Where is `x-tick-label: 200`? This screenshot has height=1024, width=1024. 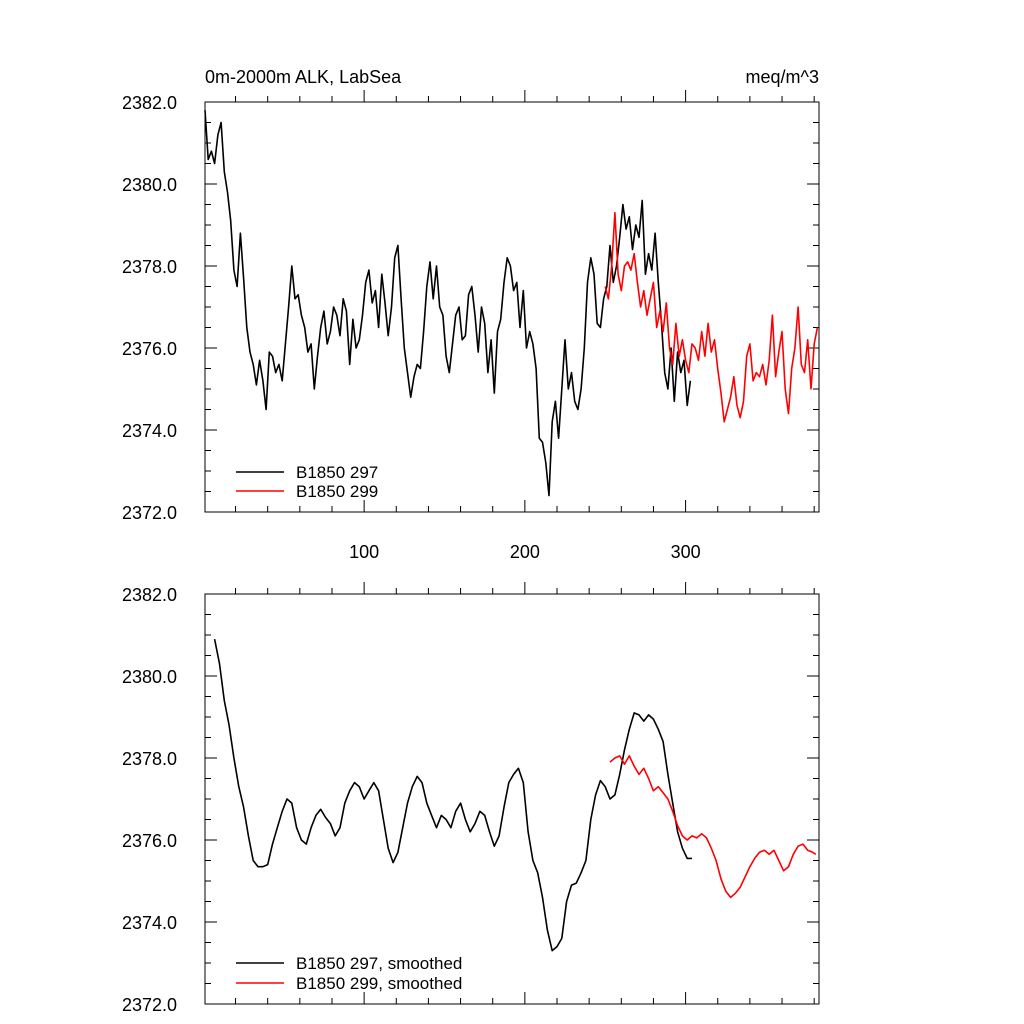
x-tick-label: 200 is located at coordinates (525, 552).